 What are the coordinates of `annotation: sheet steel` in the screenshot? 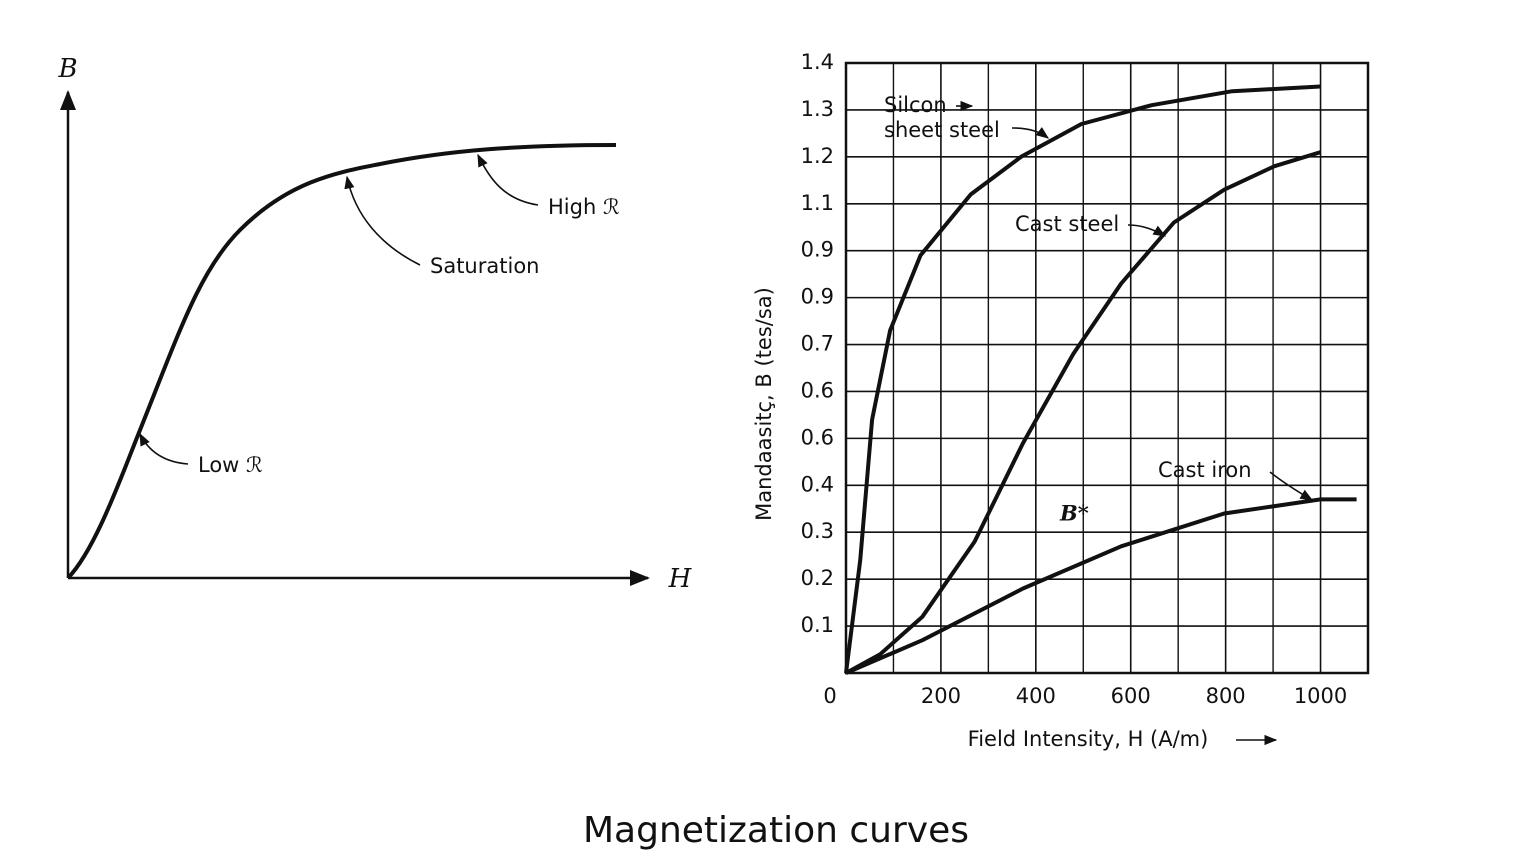 It's located at (942, 130).